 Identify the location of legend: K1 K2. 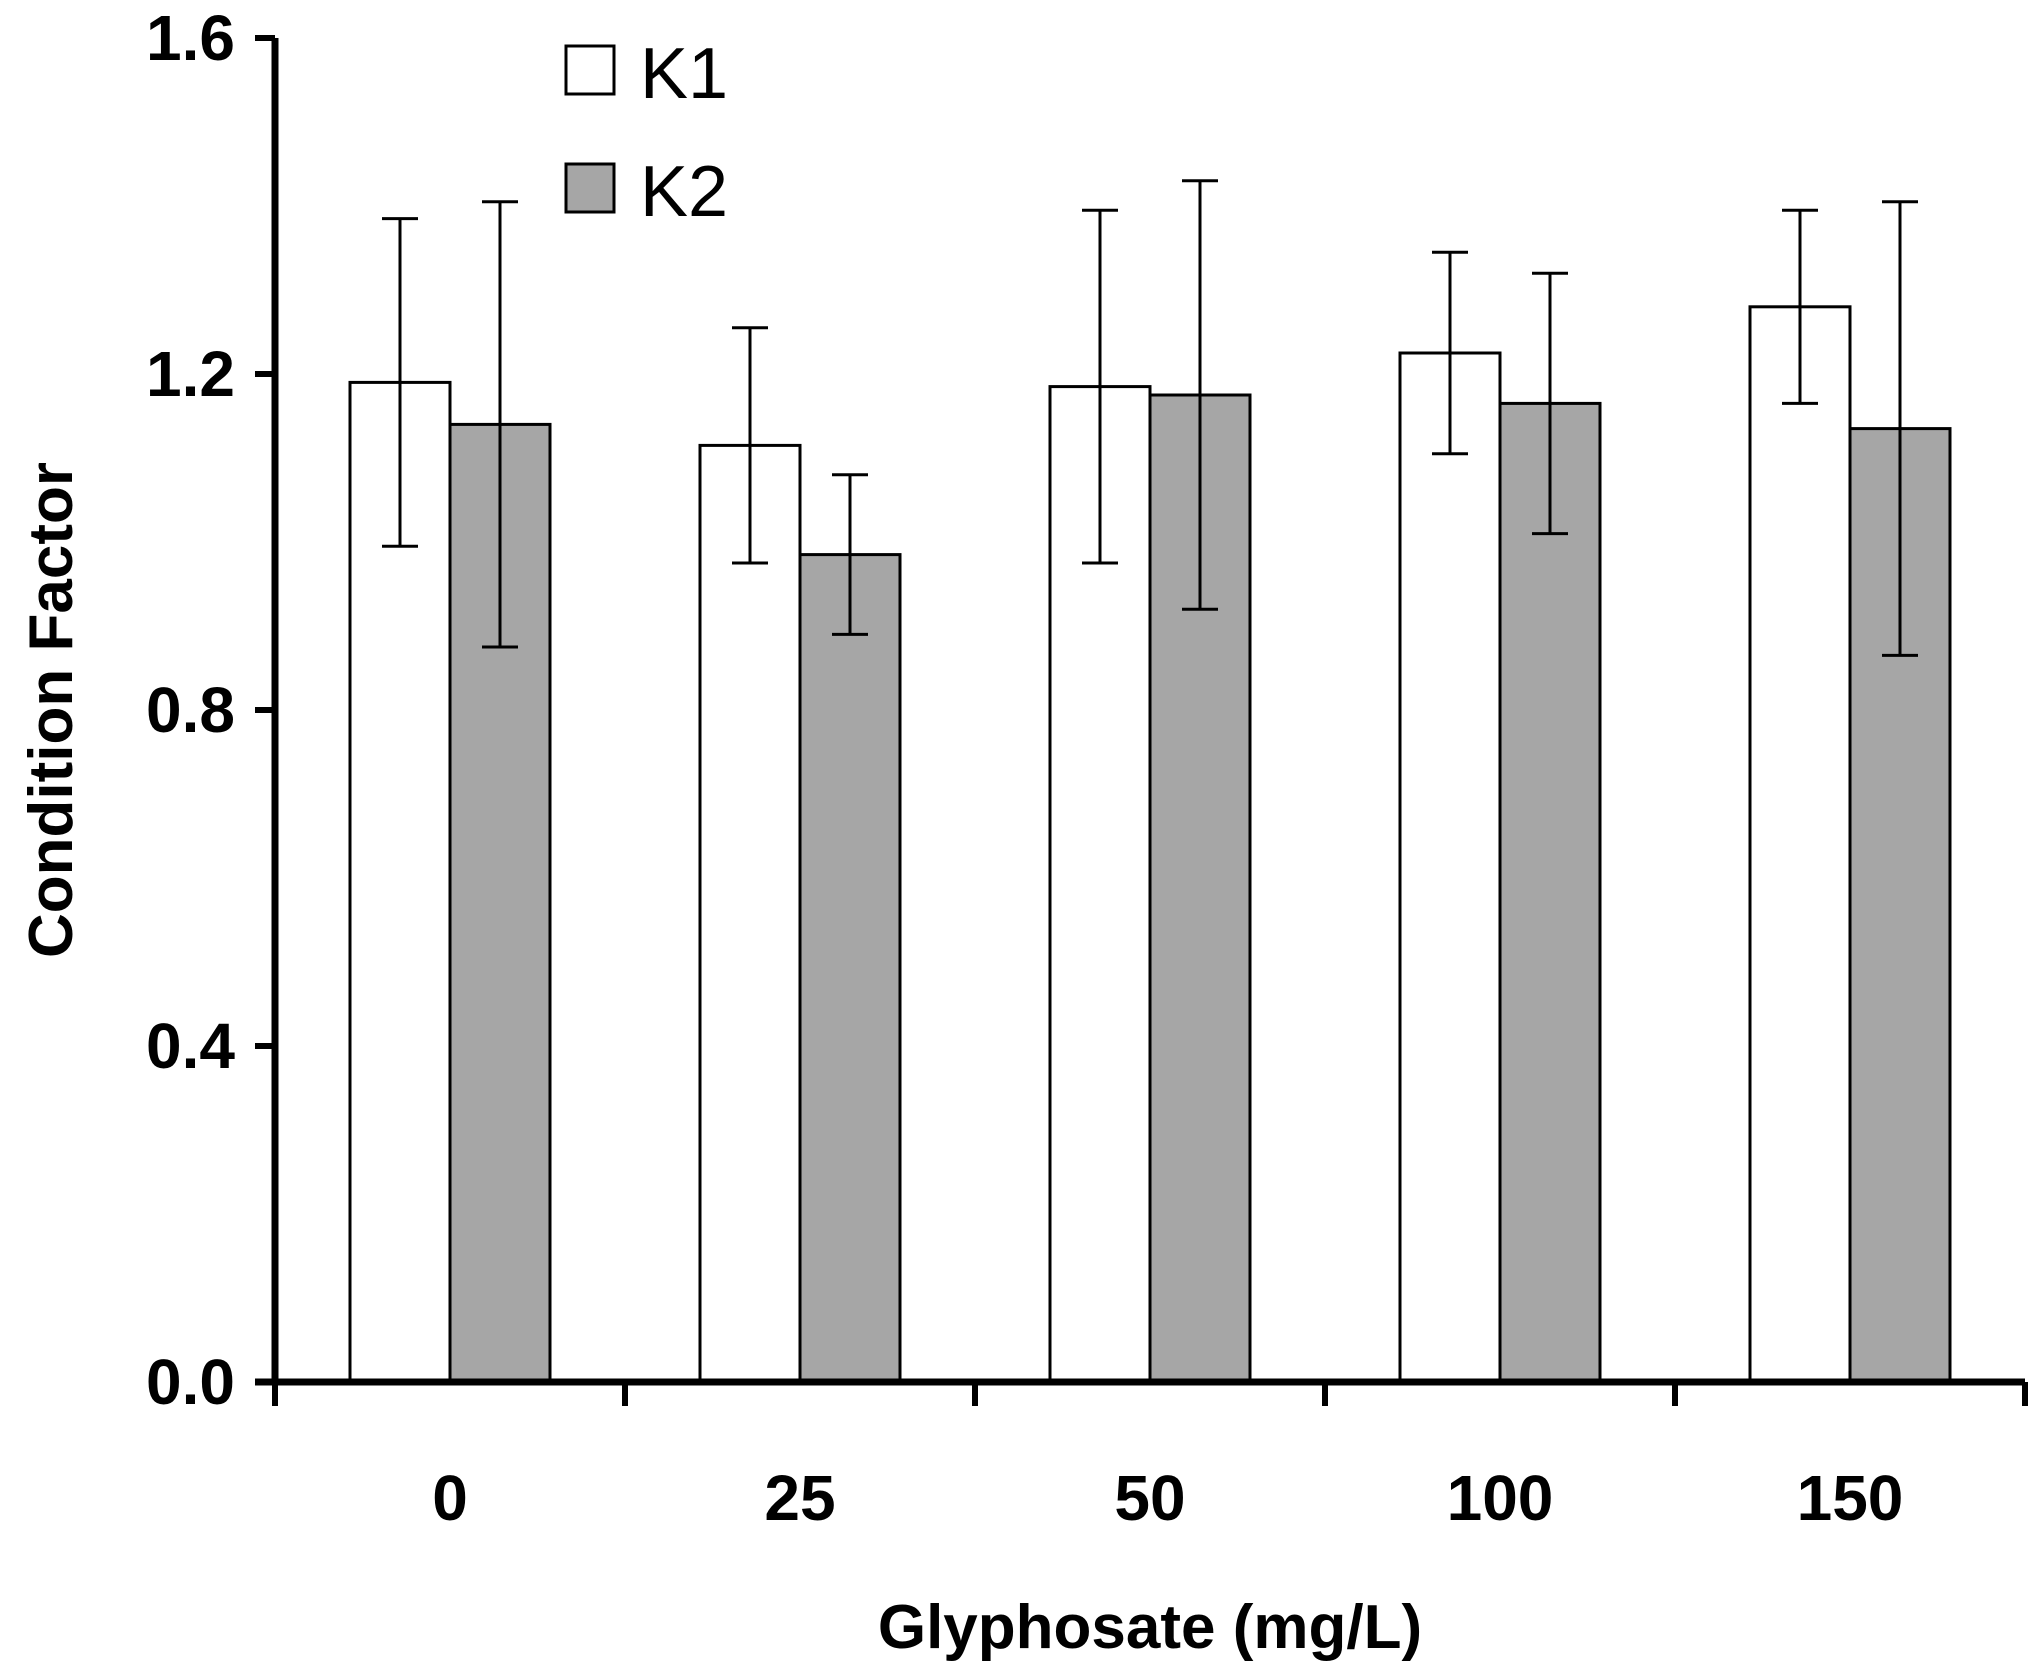
(646, 133).